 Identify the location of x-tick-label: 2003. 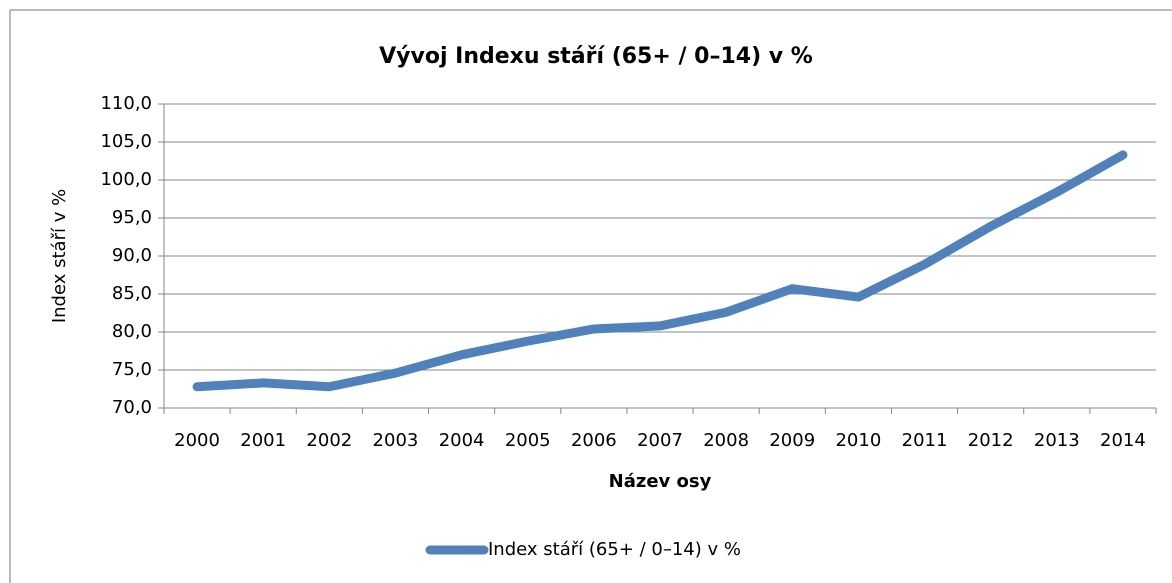
(396, 440).